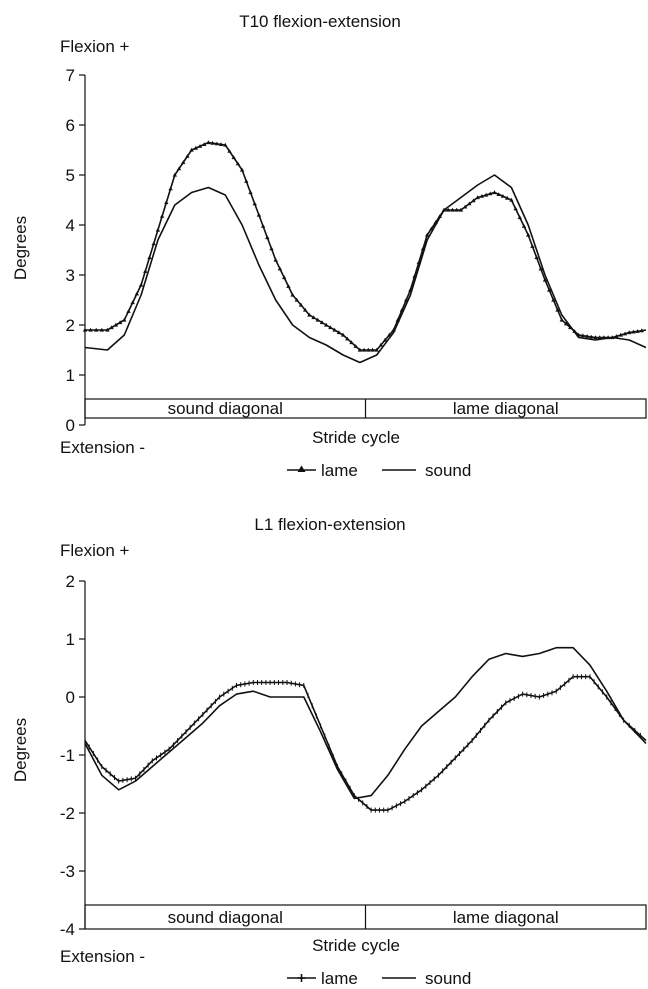 The height and width of the screenshot is (989, 648). Describe the element at coordinates (70, 75) in the screenshot. I see `y-tick-label: 7` at that location.